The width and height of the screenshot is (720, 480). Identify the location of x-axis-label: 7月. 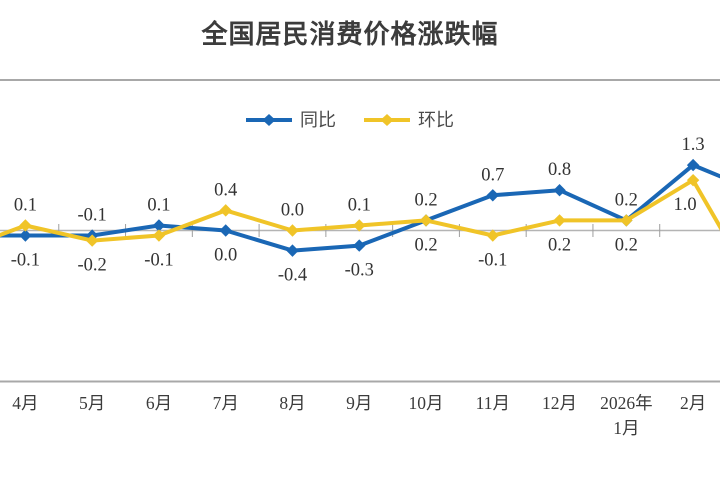
(226, 403).